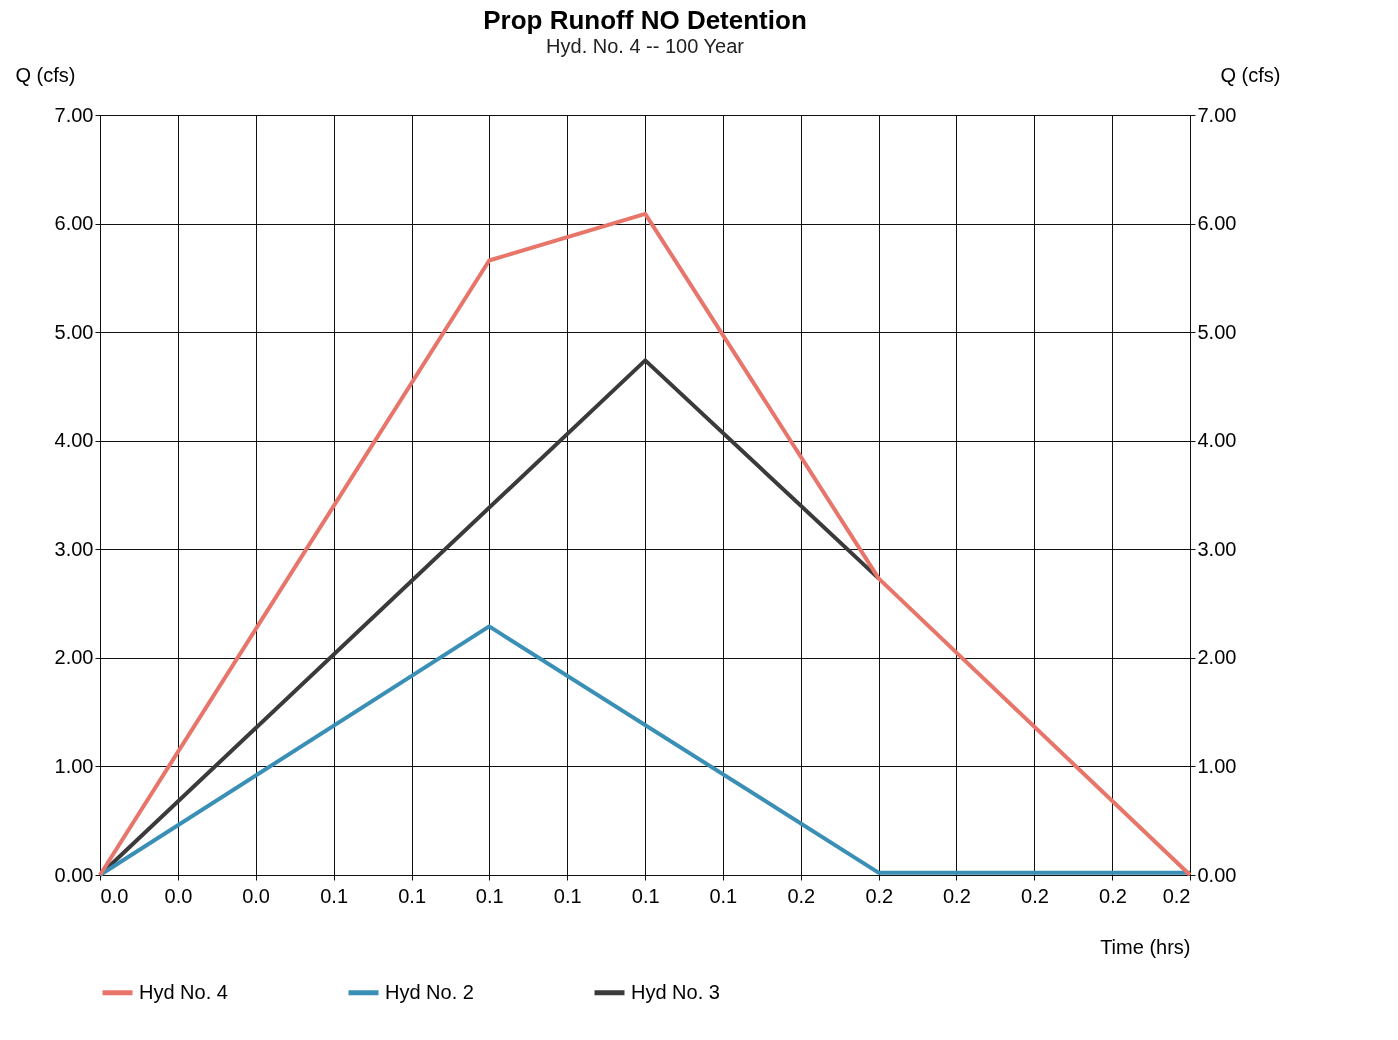 The width and height of the screenshot is (1398, 1040). Describe the element at coordinates (1217, 114) in the screenshot. I see `y2-tick-label: 7.00` at that location.